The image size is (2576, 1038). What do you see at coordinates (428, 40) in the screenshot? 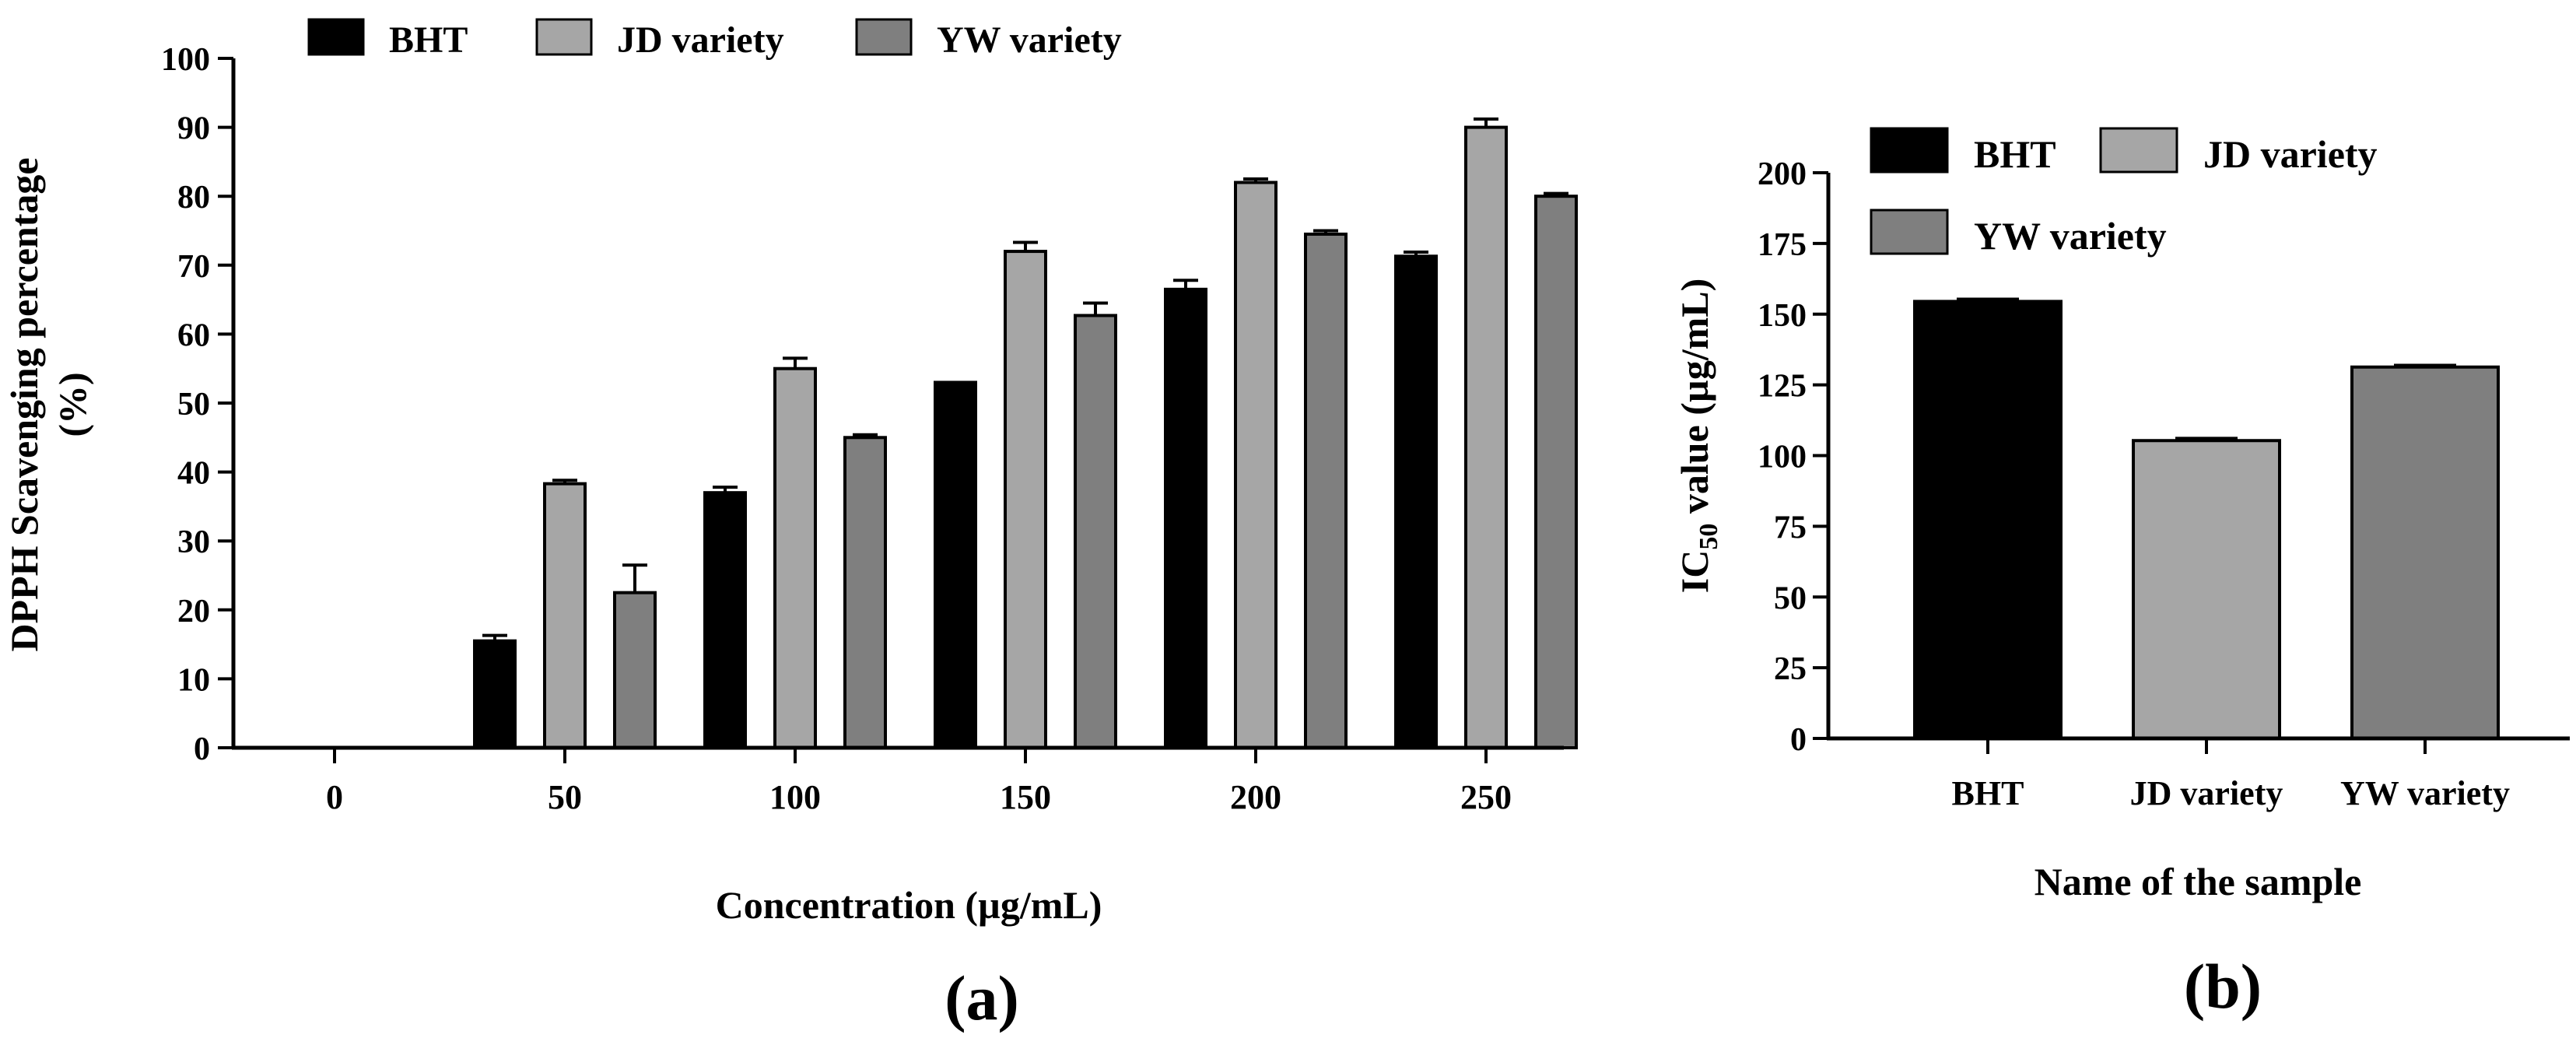
I see `legend-a-label-bht: BHT` at bounding box center [428, 40].